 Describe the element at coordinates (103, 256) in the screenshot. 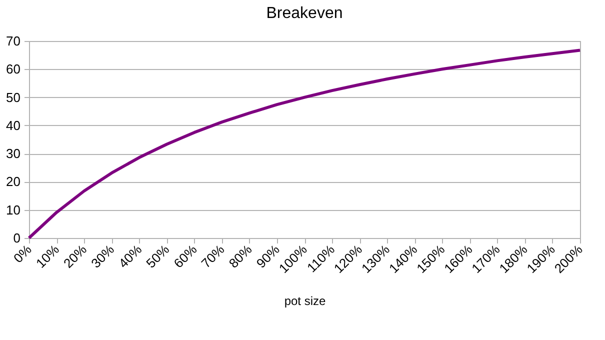

I see `x-tick-label: 30%` at that location.